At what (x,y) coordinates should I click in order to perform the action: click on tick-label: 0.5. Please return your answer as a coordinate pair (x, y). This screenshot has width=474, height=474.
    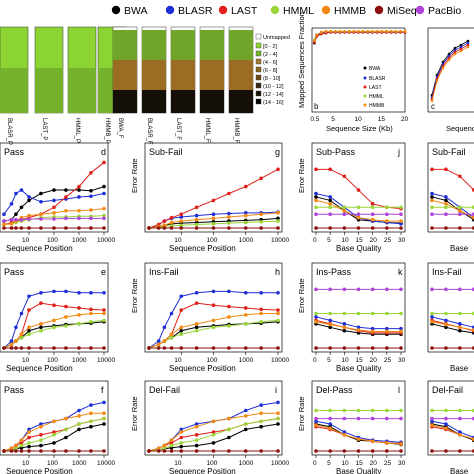
    Looking at the image, I should click on (314, 119).